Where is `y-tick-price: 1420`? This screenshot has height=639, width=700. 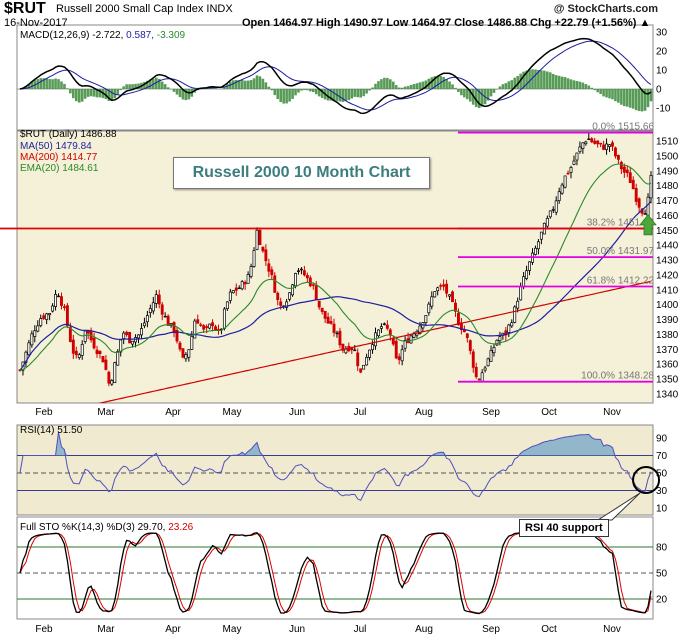 y-tick-price: 1420 is located at coordinates (667, 275).